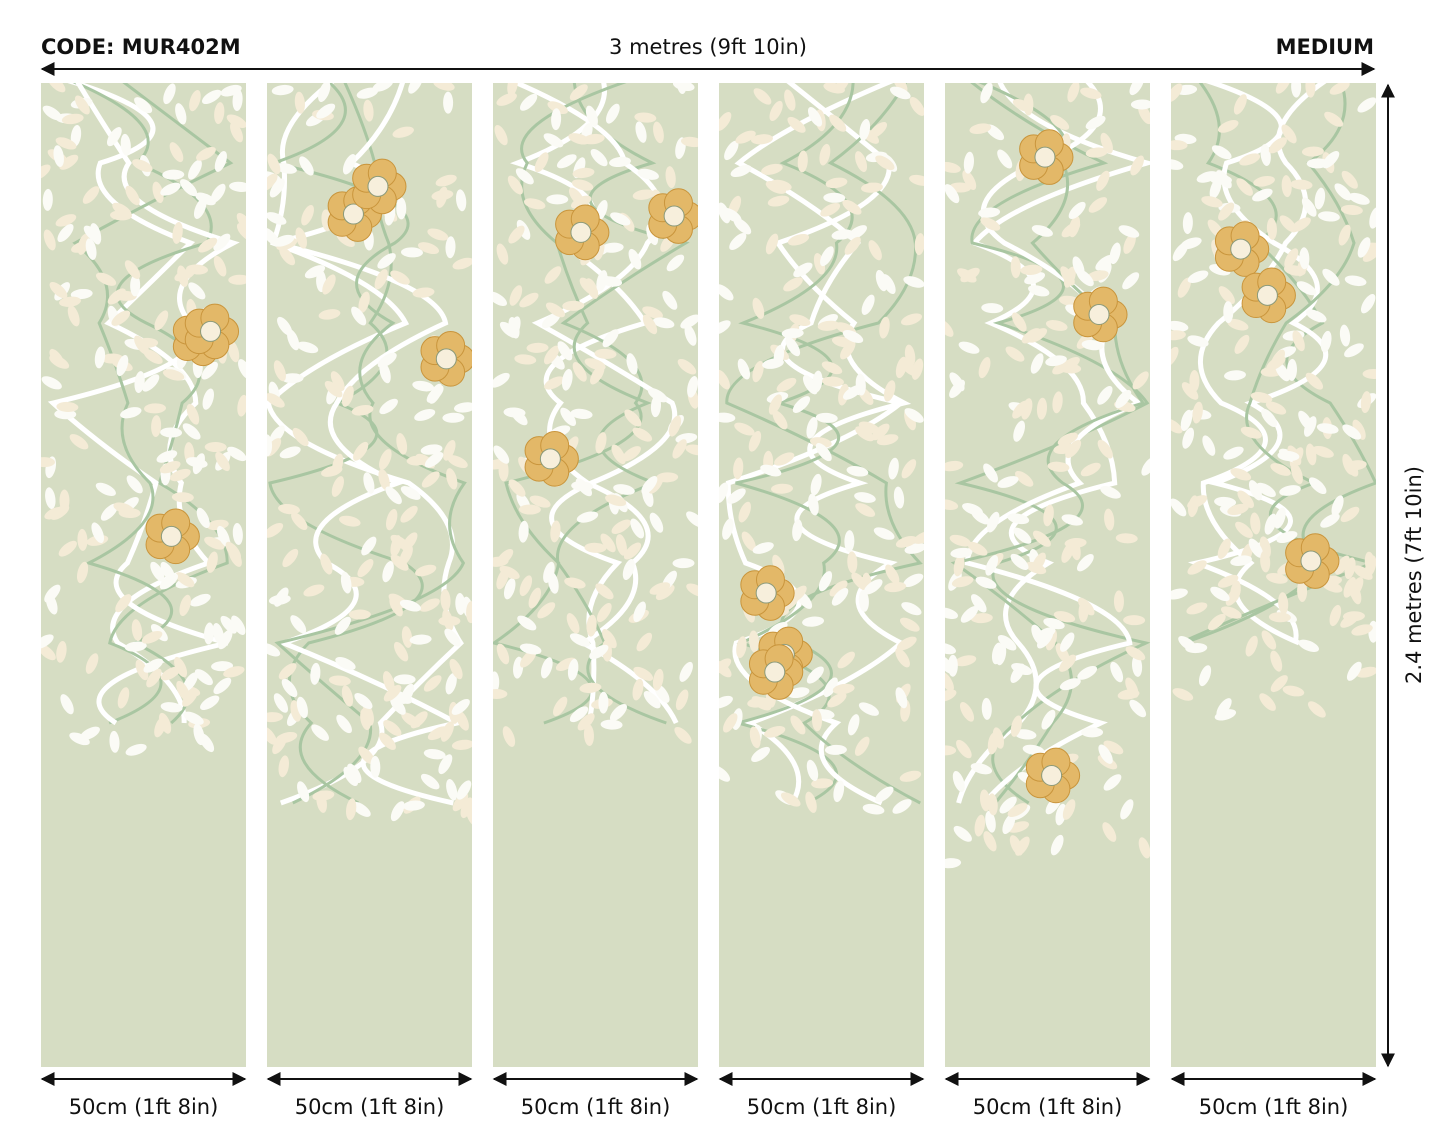 This screenshot has width=1445, height=1137. What do you see at coordinates (822, 1107) in the screenshot?
I see `panel-width-label: 50cm (1ft 8in)` at bounding box center [822, 1107].